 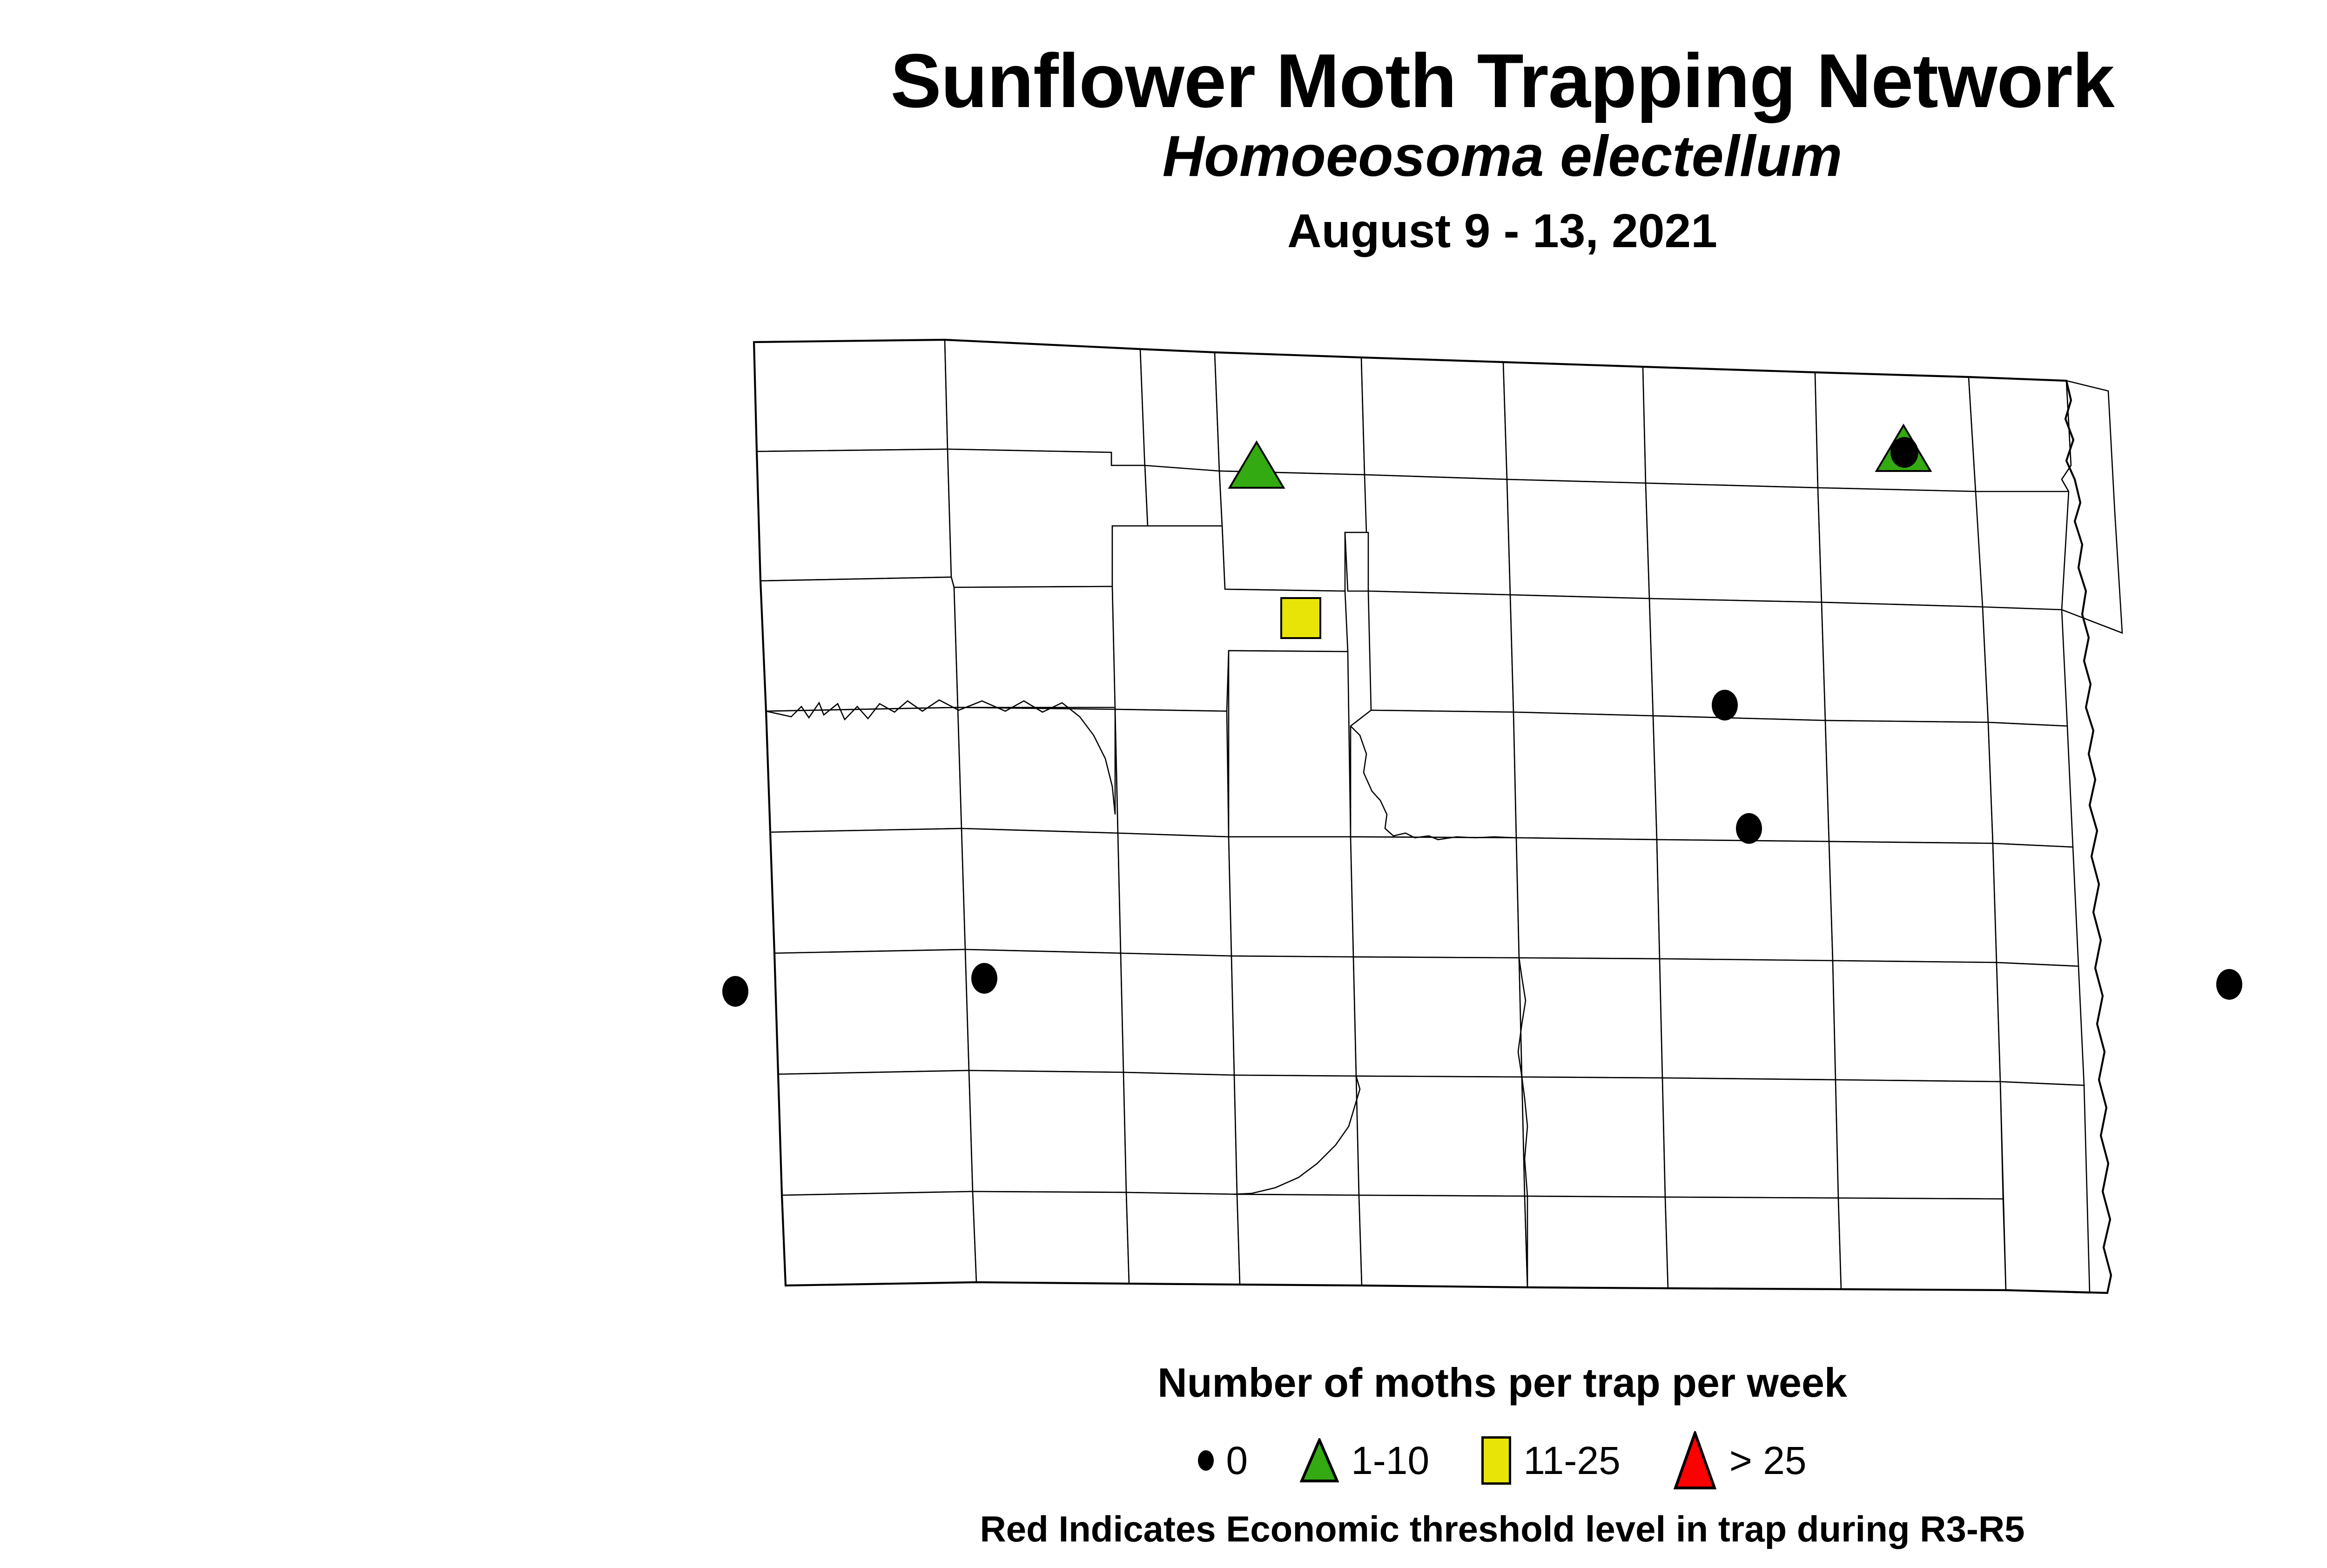 I want to click on county-williams-s, so click(x=859, y=644).